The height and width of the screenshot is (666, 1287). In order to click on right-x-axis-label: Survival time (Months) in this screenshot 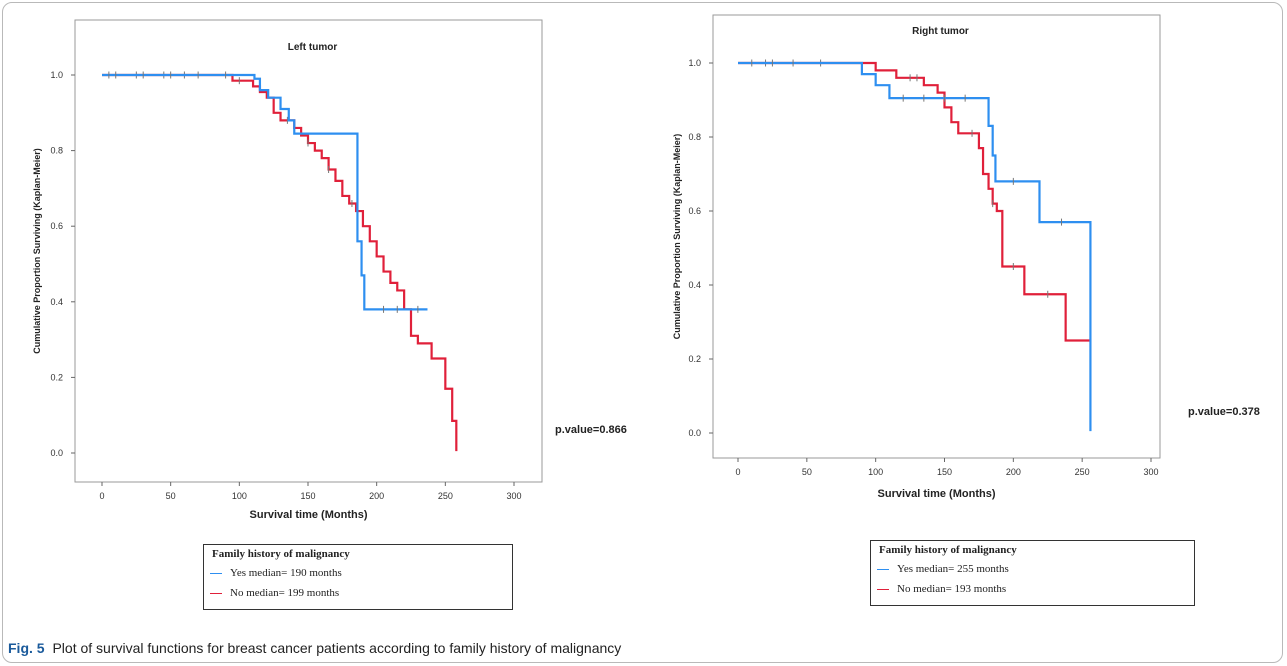, I will do `click(937, 494)`.